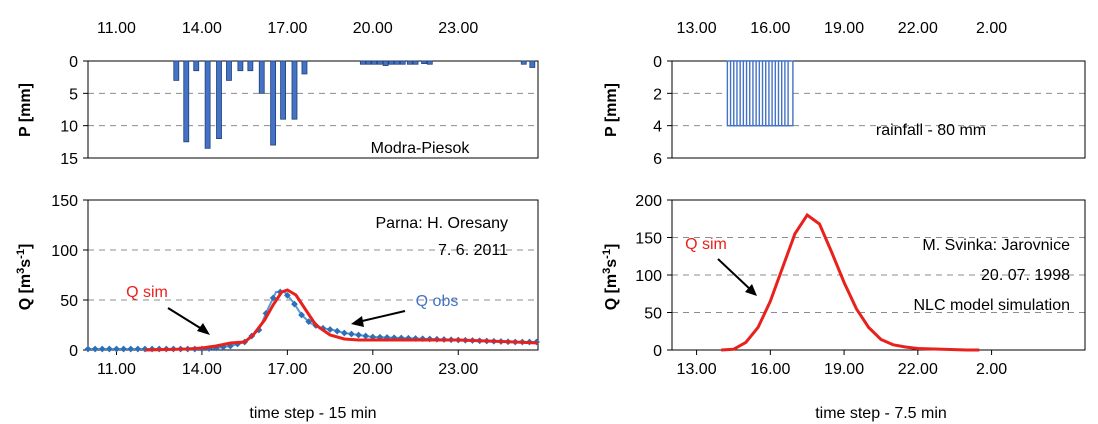 Image resolution: width=1098 pixels, height=424 pixels. I want to click on right-q-sim-arrowhead, so click(751, 290).